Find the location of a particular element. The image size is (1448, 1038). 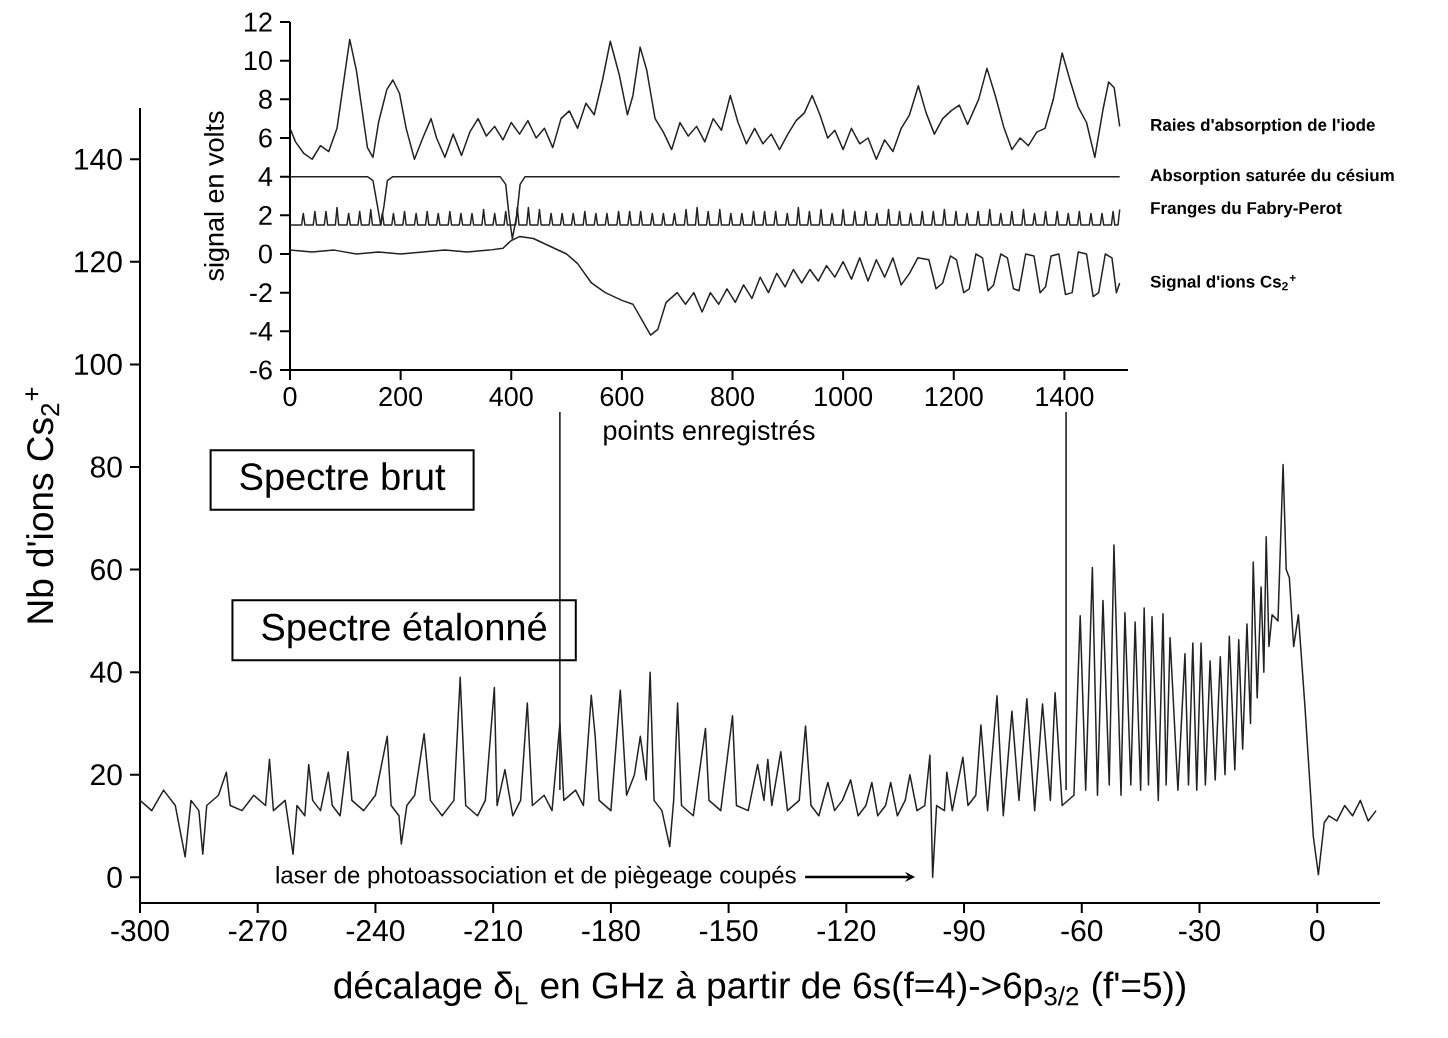

y-axis-title: signal en volts is located at coordinates (217, 196).